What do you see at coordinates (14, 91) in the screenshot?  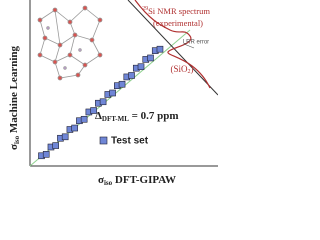 I see `label-text: Machine Learning` at bounding box center [14, 91].